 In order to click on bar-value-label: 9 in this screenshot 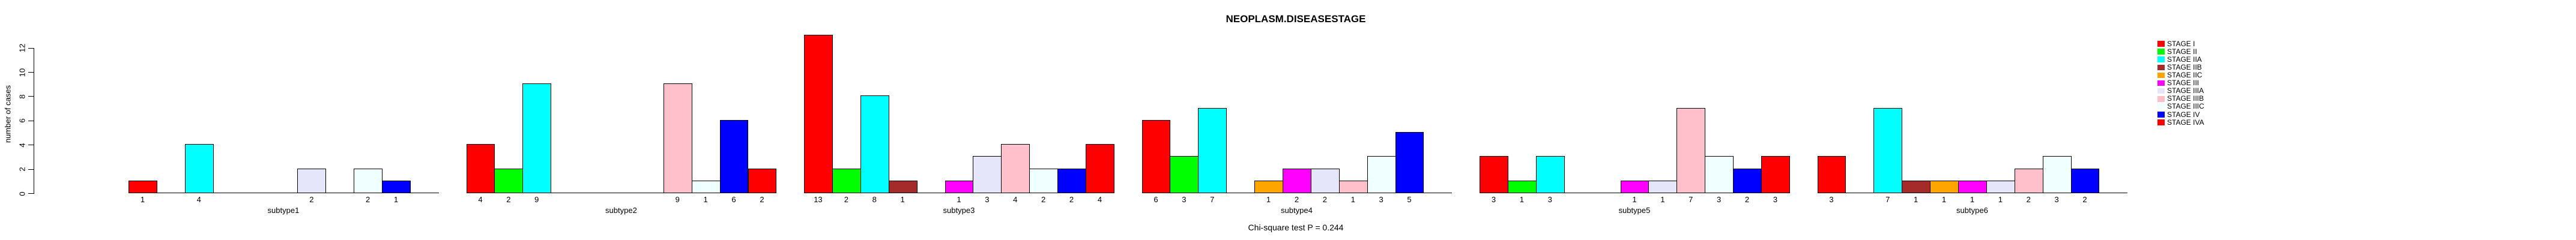, I will do `click(678, 199)`.